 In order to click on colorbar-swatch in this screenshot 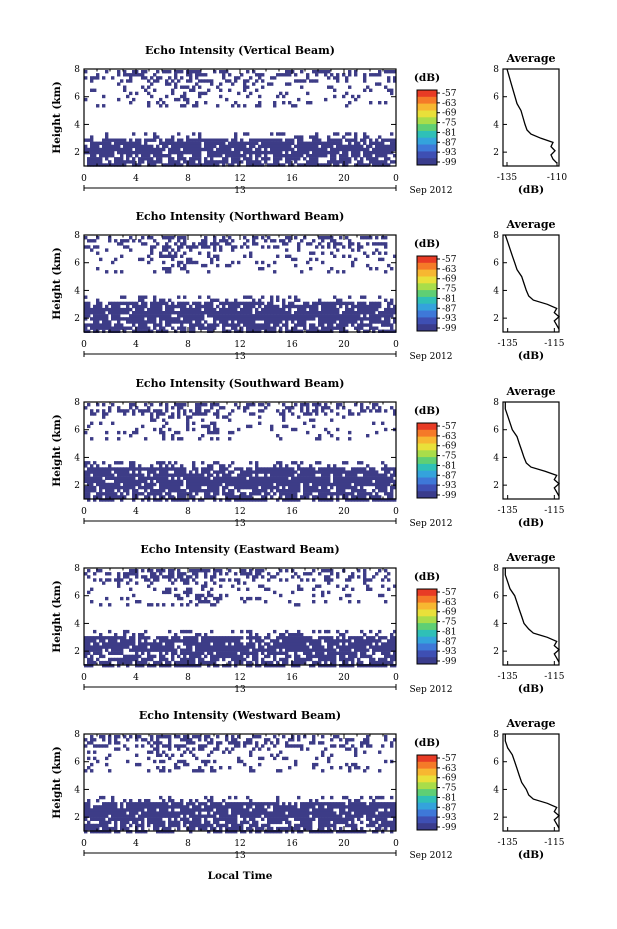, I will do `click(427, 294)`.